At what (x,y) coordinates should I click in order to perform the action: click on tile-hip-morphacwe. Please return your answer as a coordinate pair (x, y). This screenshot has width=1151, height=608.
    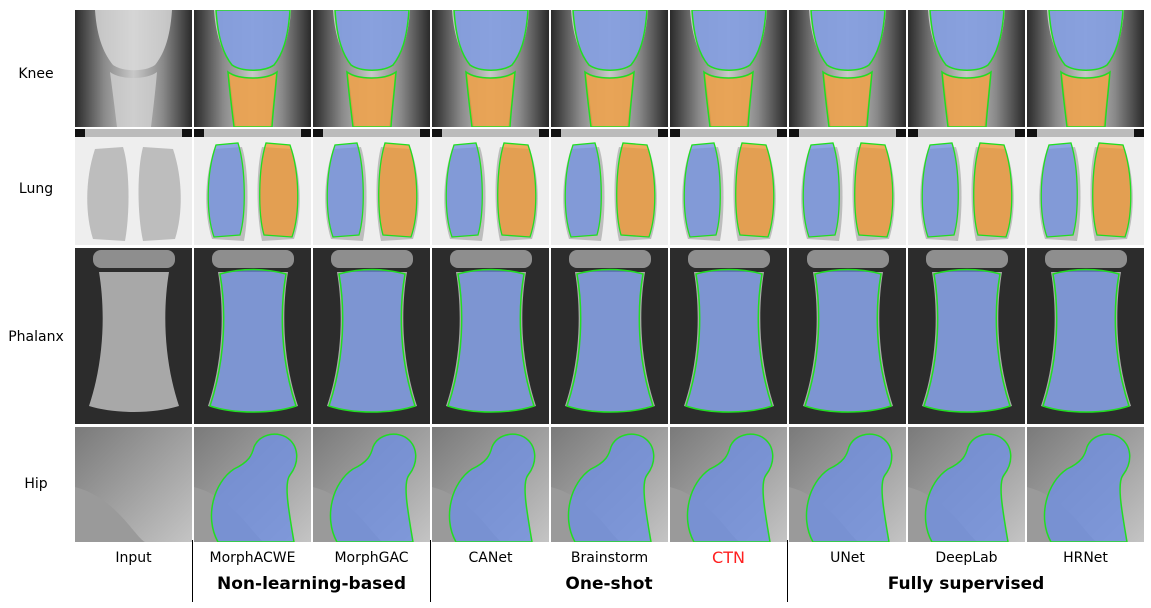
    Looking at the image, I should click on (252, 484).